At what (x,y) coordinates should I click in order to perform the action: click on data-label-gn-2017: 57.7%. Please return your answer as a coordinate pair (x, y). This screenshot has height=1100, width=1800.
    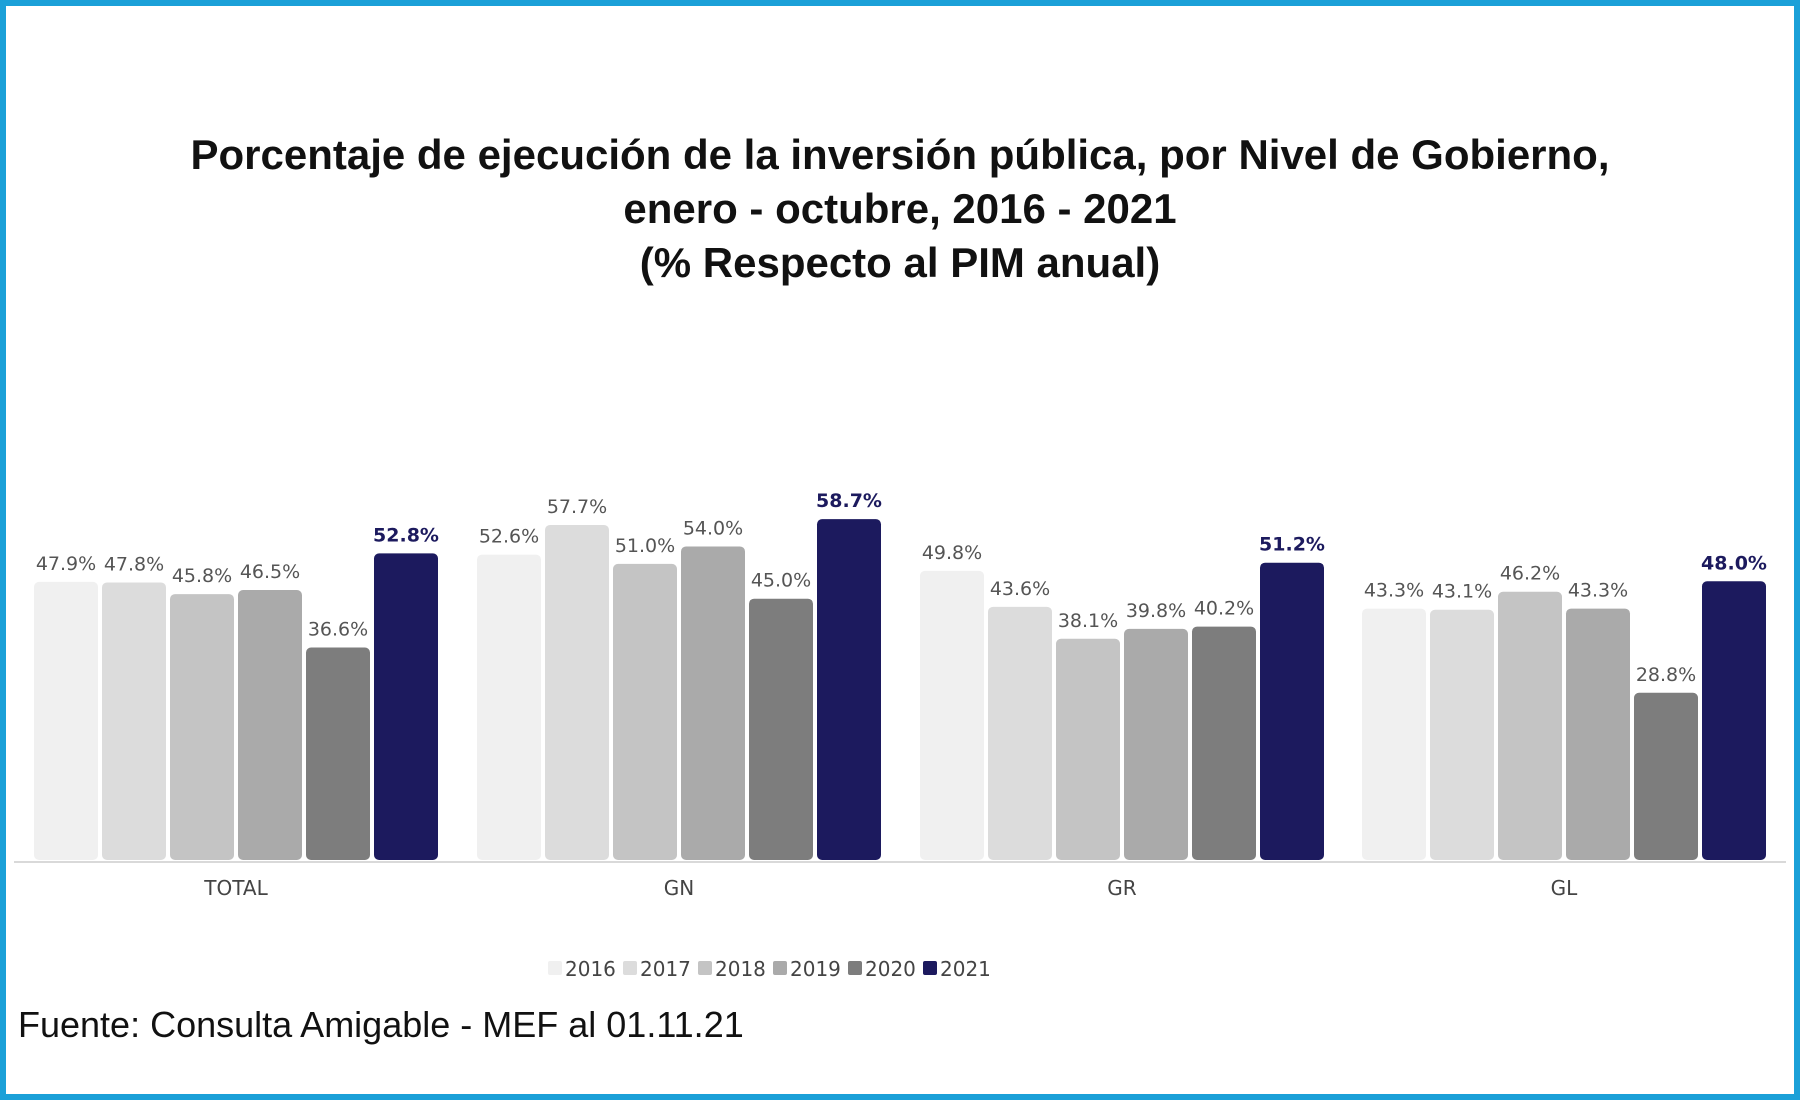
    Looking at the image, I should click on (577, 507).